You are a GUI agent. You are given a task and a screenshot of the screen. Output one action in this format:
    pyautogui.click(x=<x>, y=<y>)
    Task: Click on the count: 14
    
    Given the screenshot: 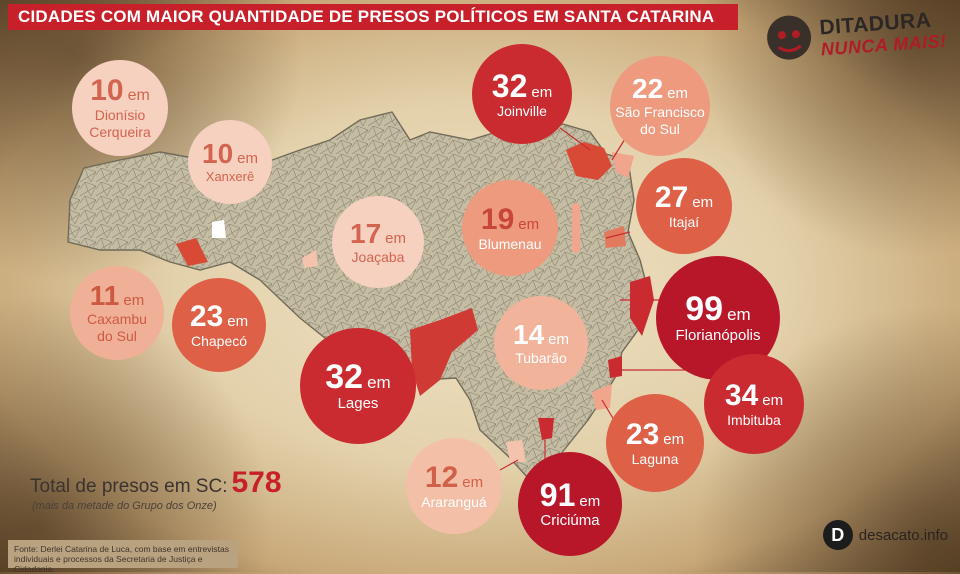 What is the action you would take?
    pyautogui.click(x=529, y=334)
    